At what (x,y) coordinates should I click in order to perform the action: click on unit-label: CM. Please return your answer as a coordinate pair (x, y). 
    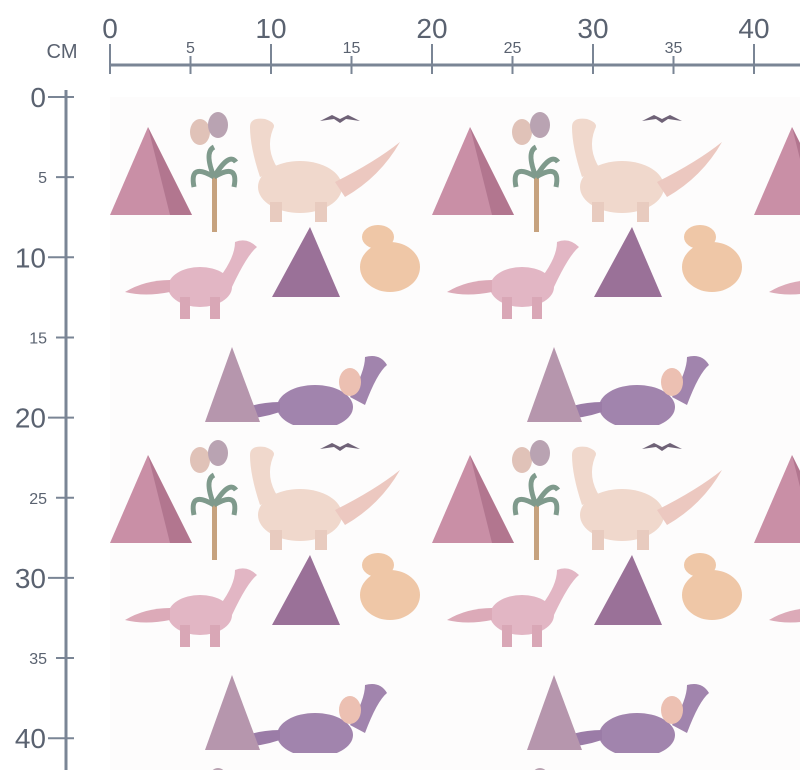
    Looking at the image, I should click on (61, 52).